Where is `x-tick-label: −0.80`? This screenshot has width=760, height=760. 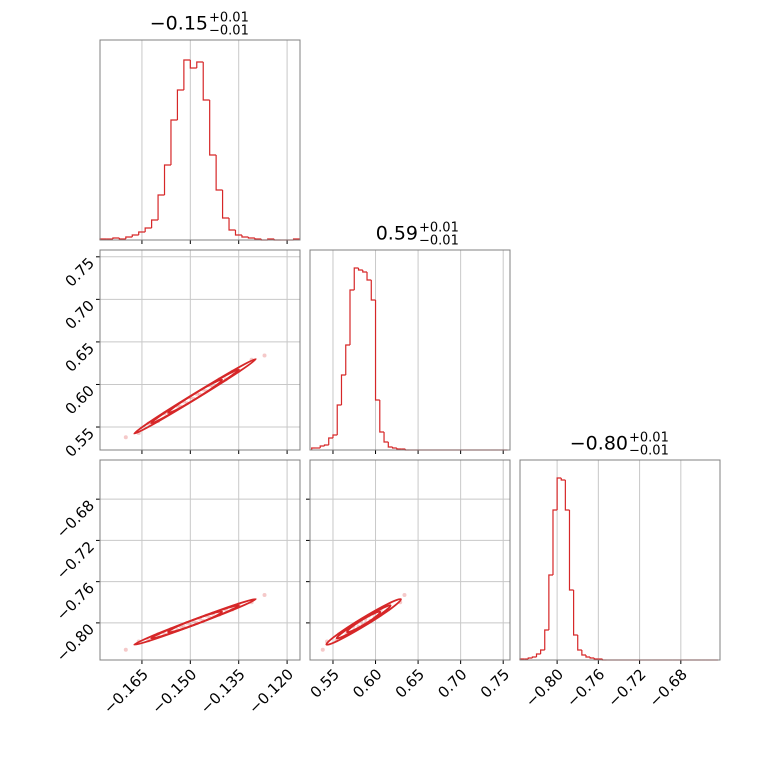
x-tick-label: −0.80 is located at coordinates (544, 687).